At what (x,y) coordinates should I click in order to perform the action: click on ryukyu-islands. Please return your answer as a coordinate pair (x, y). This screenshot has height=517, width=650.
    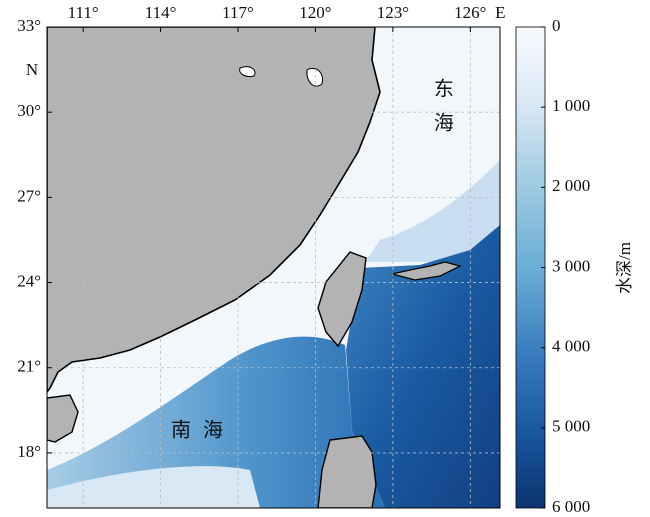
    Looking at the image, I should click on (426, 271).